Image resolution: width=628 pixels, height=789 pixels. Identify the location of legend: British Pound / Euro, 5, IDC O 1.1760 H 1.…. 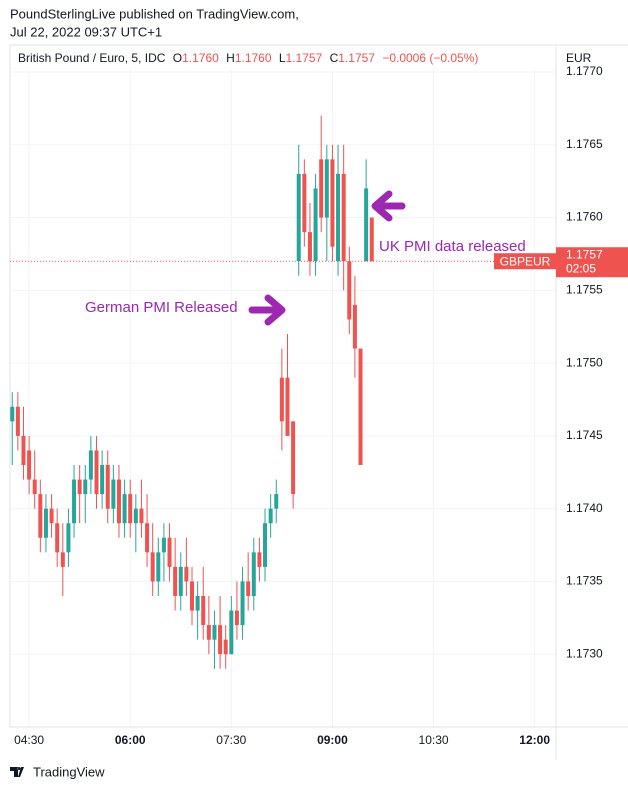
(248, 58).